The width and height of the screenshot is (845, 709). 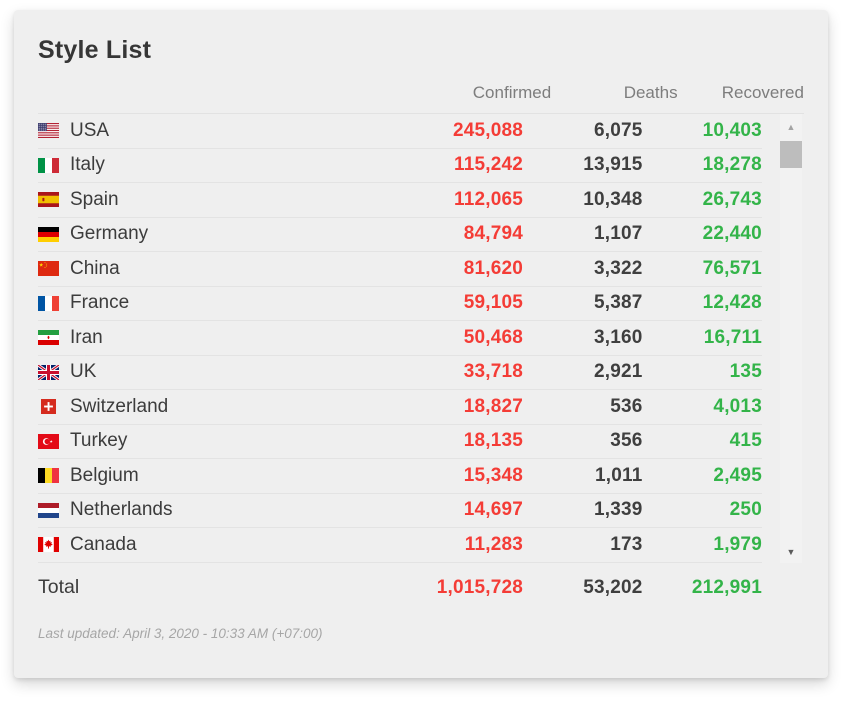 I want to click on fr-flag-icon, so click(x=48, y=303).